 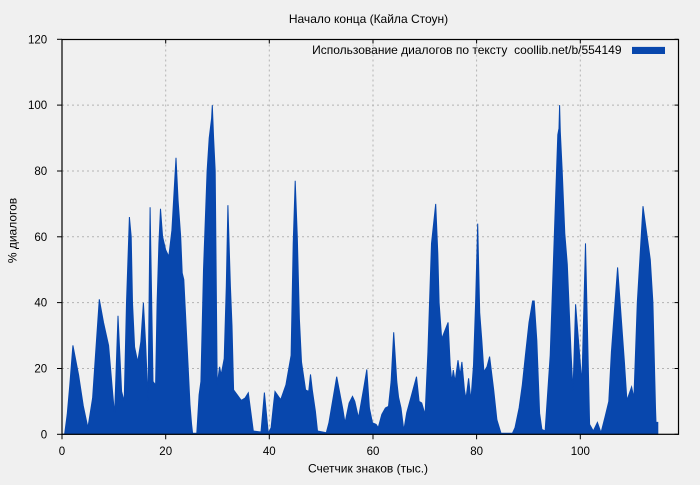 What do you see at coordinates (37, 40) in the screenshot?
I see `svg-text: 120` at bounding box center [37, 40].